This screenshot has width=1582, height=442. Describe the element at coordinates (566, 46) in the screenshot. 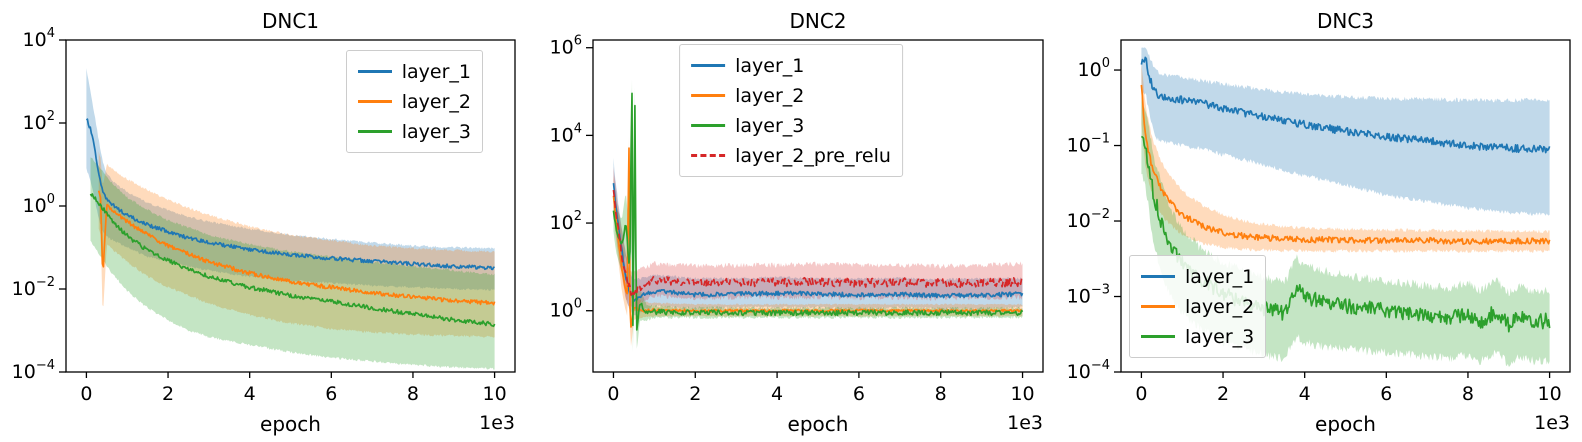

I see `svg-text: 10⁶` at that location.